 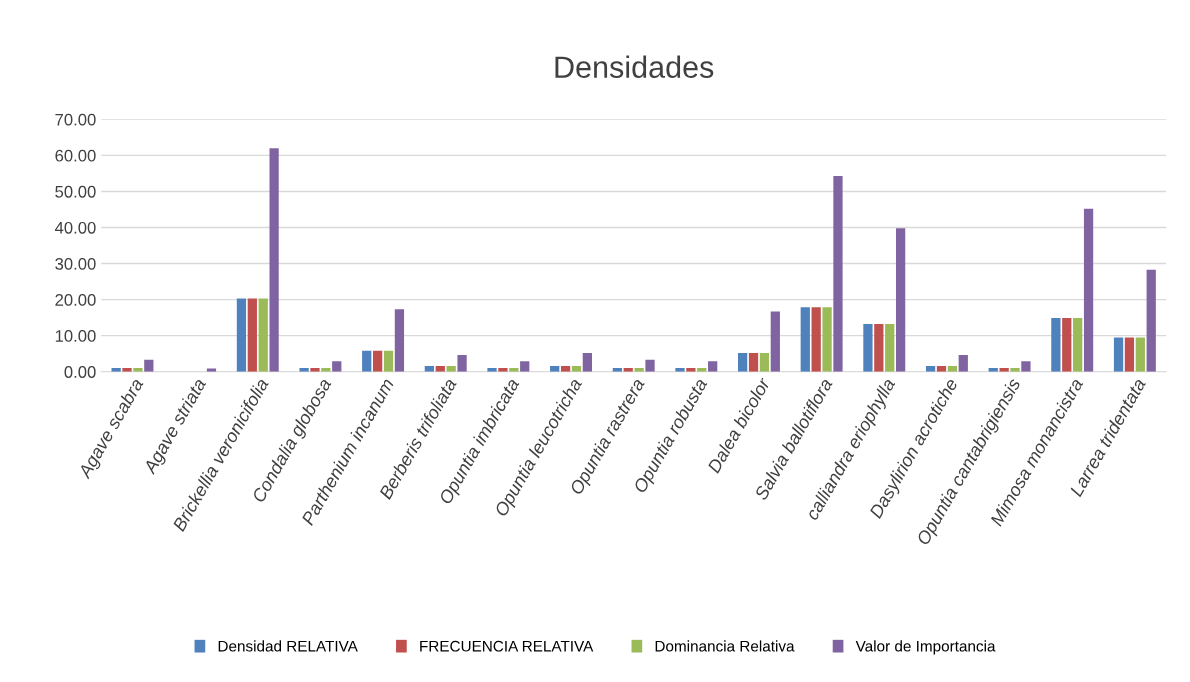 What do you see at coordinates (925, 647) in the screenshot?
I see `legend-label: Valor de Importancia` at bounding box center [925, 647].